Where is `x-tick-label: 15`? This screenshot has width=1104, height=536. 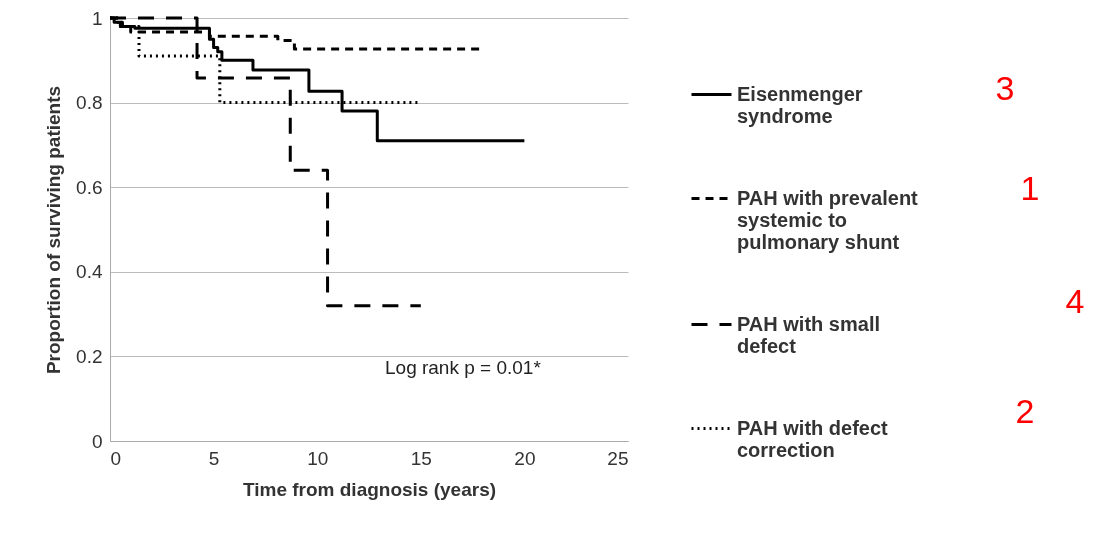
x-tick-label: 15 is located at coordinates (421, 458).